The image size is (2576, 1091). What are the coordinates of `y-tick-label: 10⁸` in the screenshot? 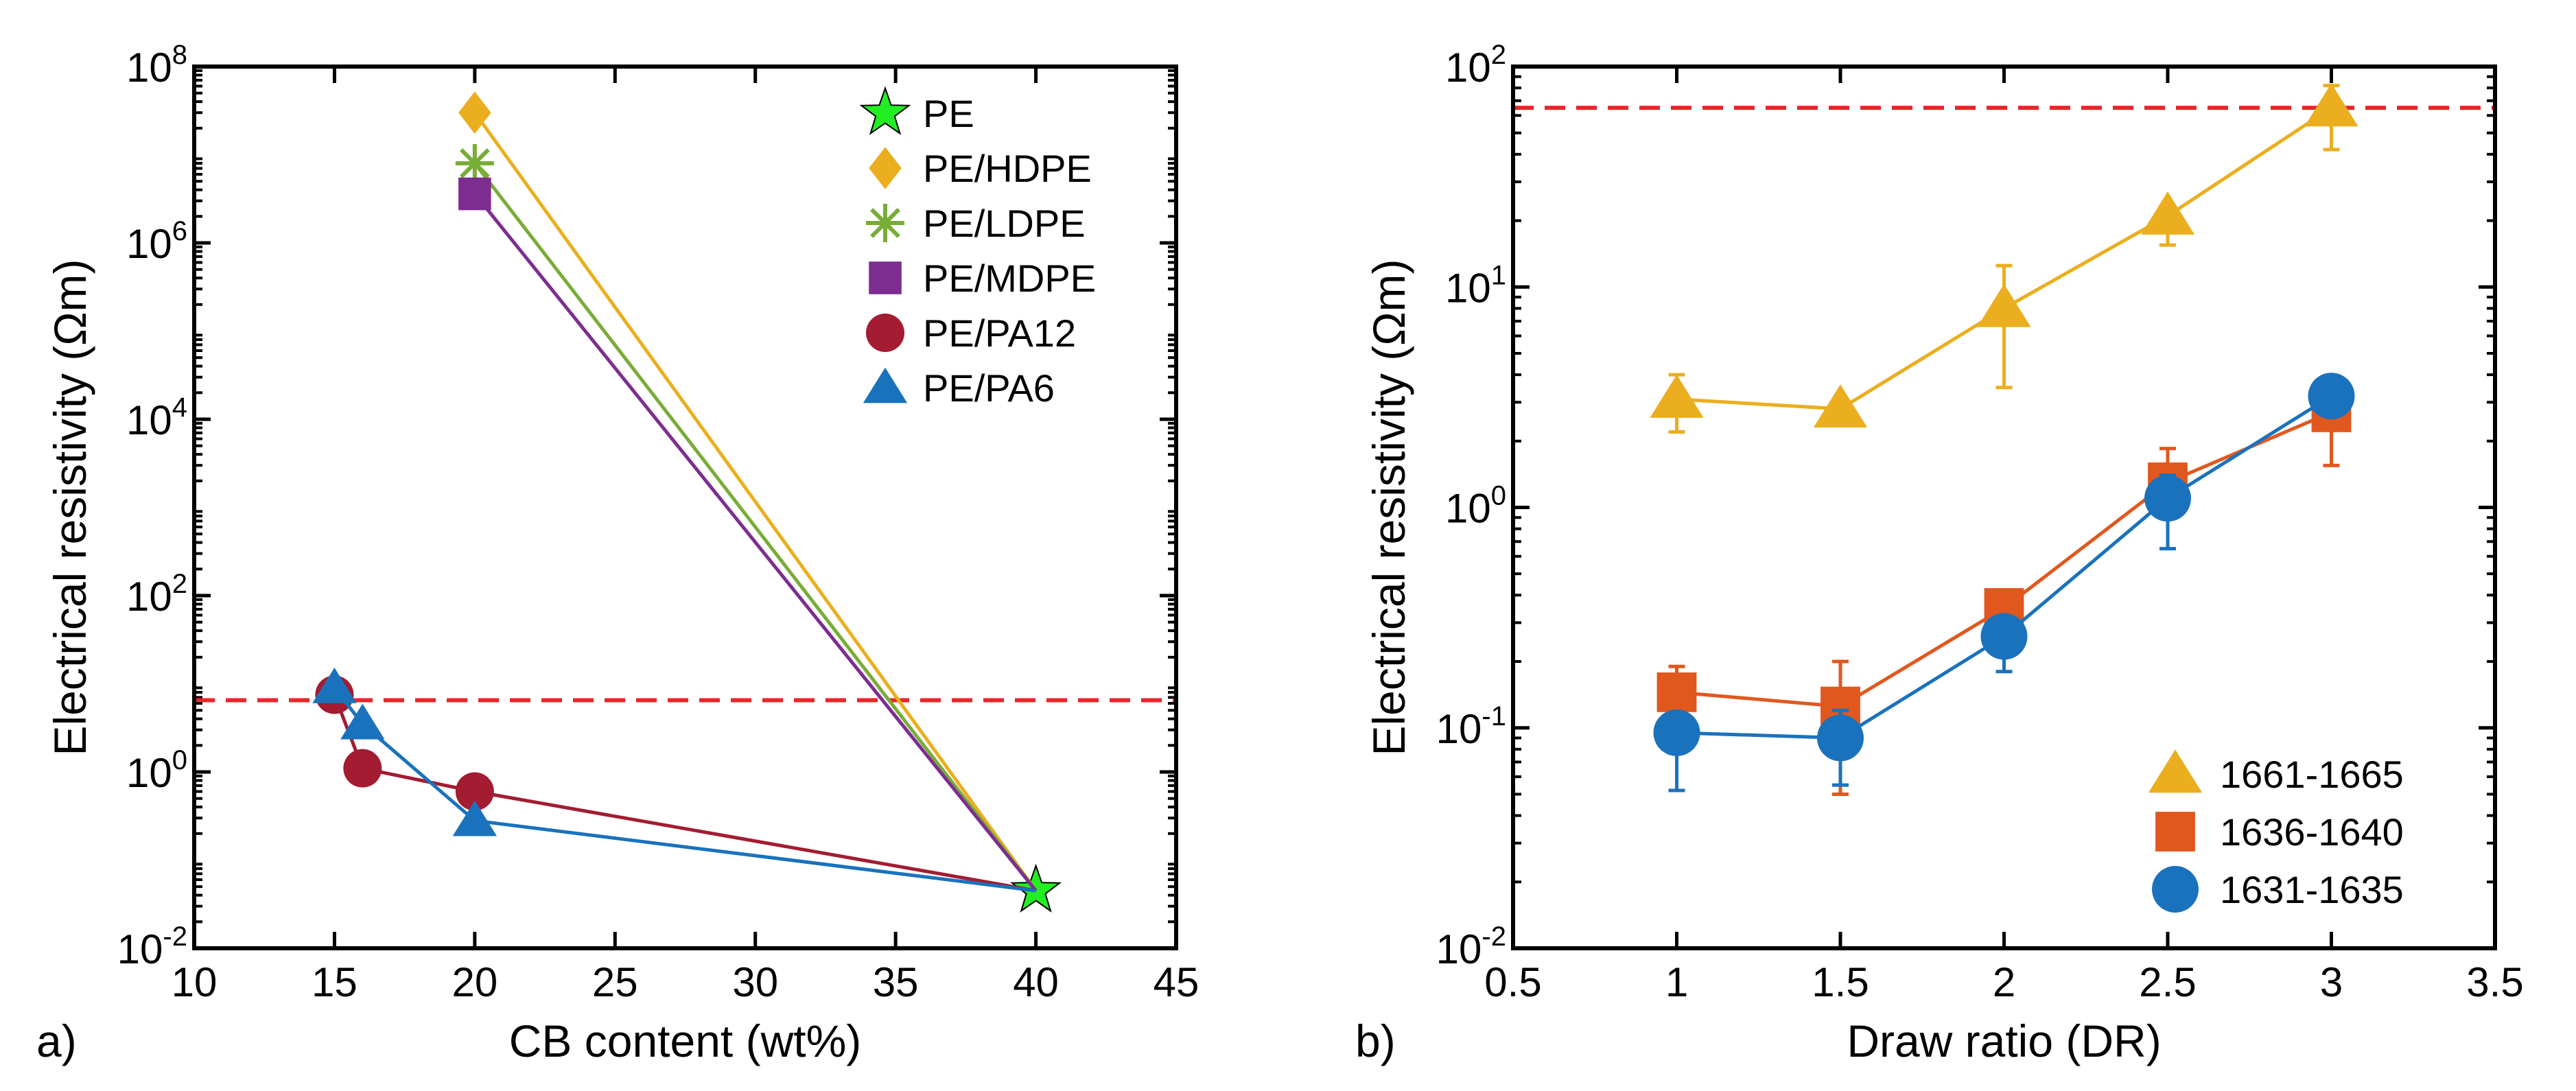 It's located at (156, 65).